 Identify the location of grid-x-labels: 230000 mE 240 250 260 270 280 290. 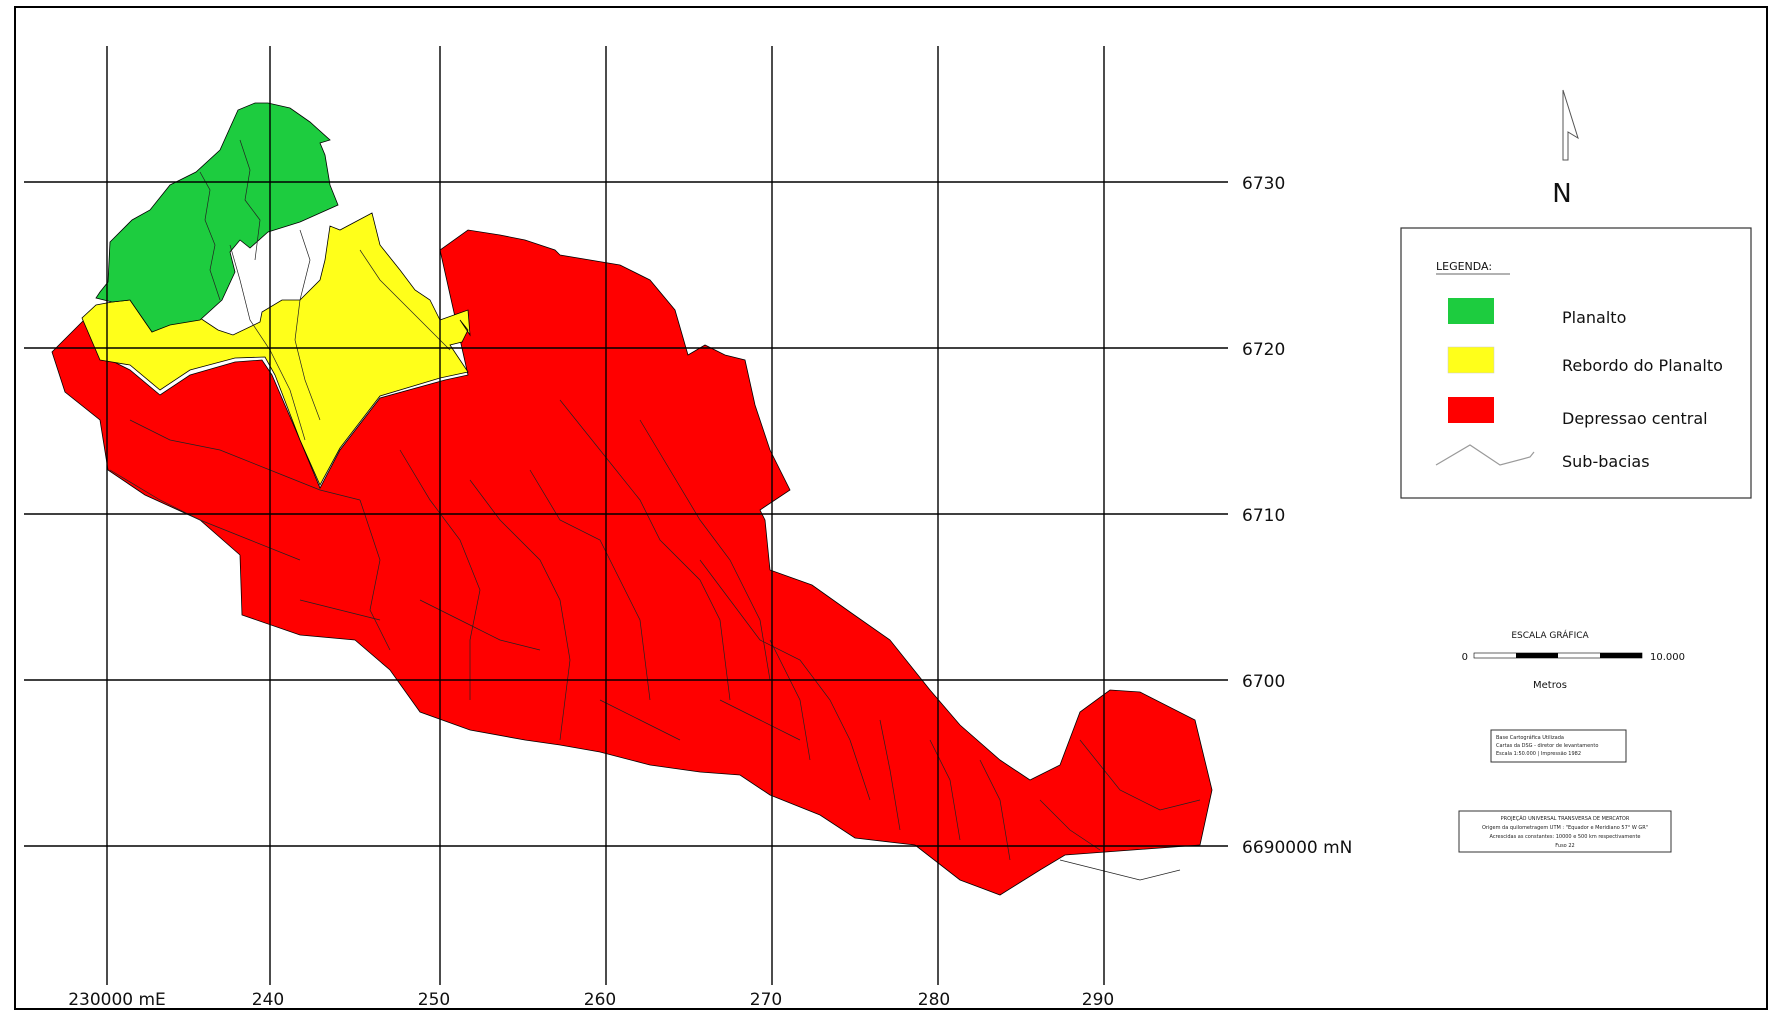
(591, 1000).